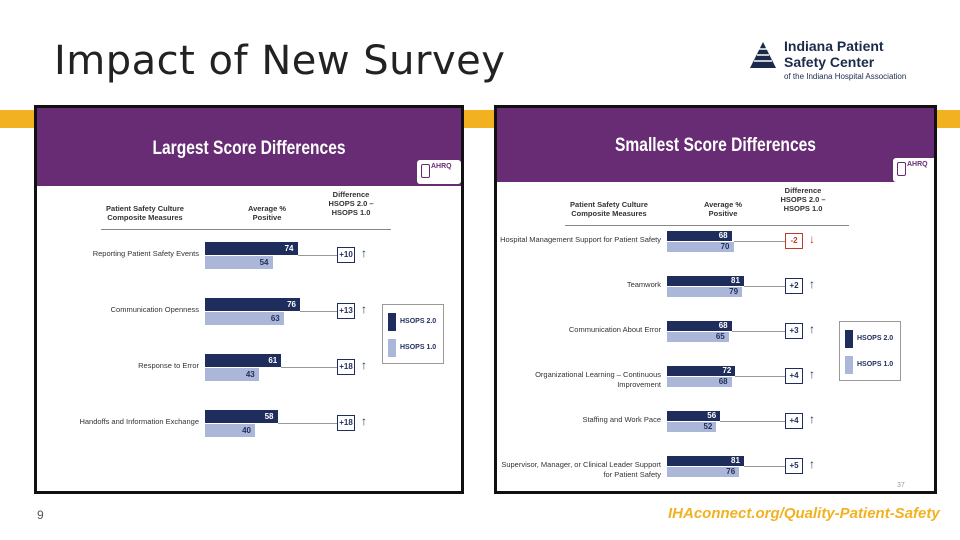  I want to click on bar-hsops-1: 43, so click(232, 374).